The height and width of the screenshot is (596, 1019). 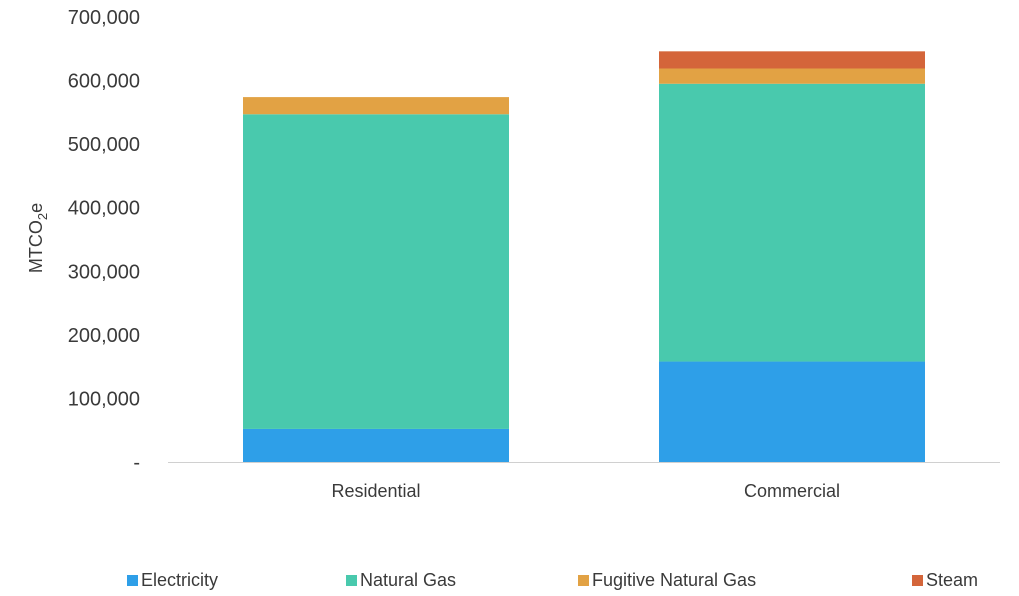 What do you see at coordinates (104, 272) in the screenshot?
I see `y-tick-label: 300,000` at bounding box center [104, 272].